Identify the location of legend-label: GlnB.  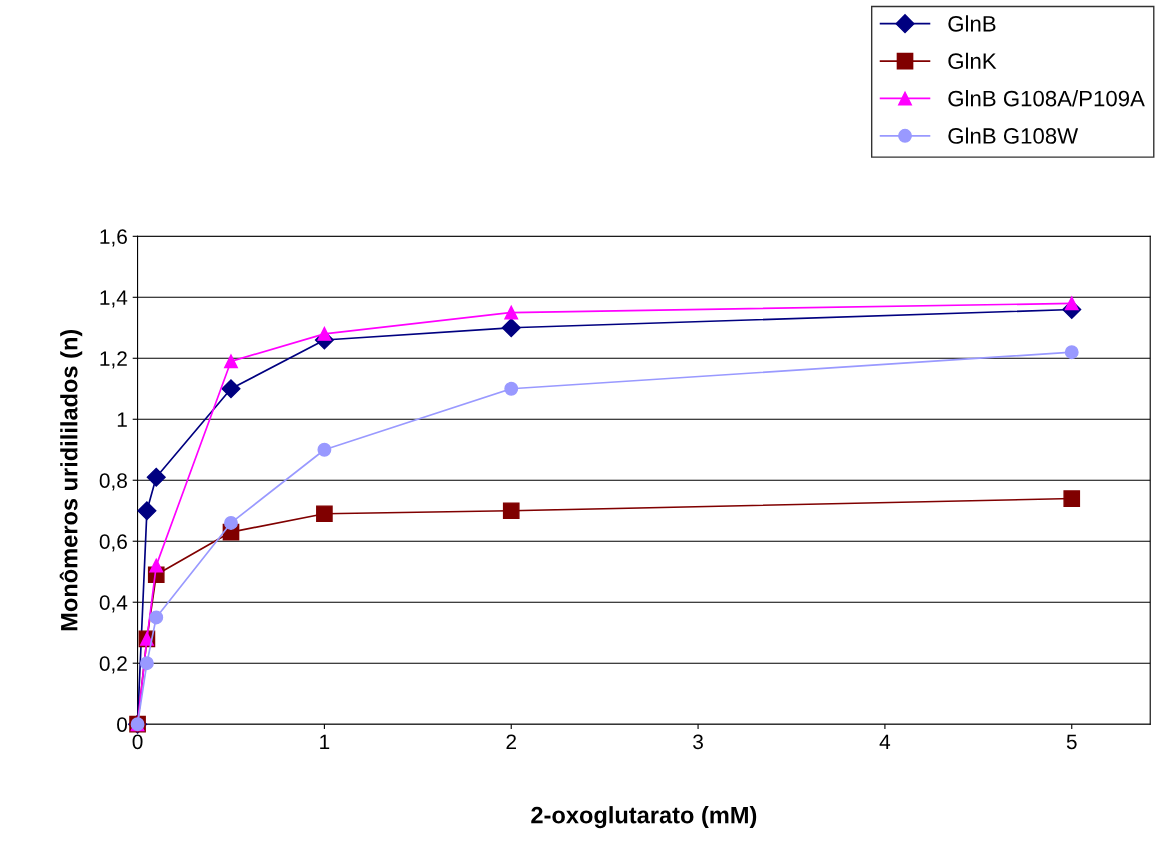
(972, 23).